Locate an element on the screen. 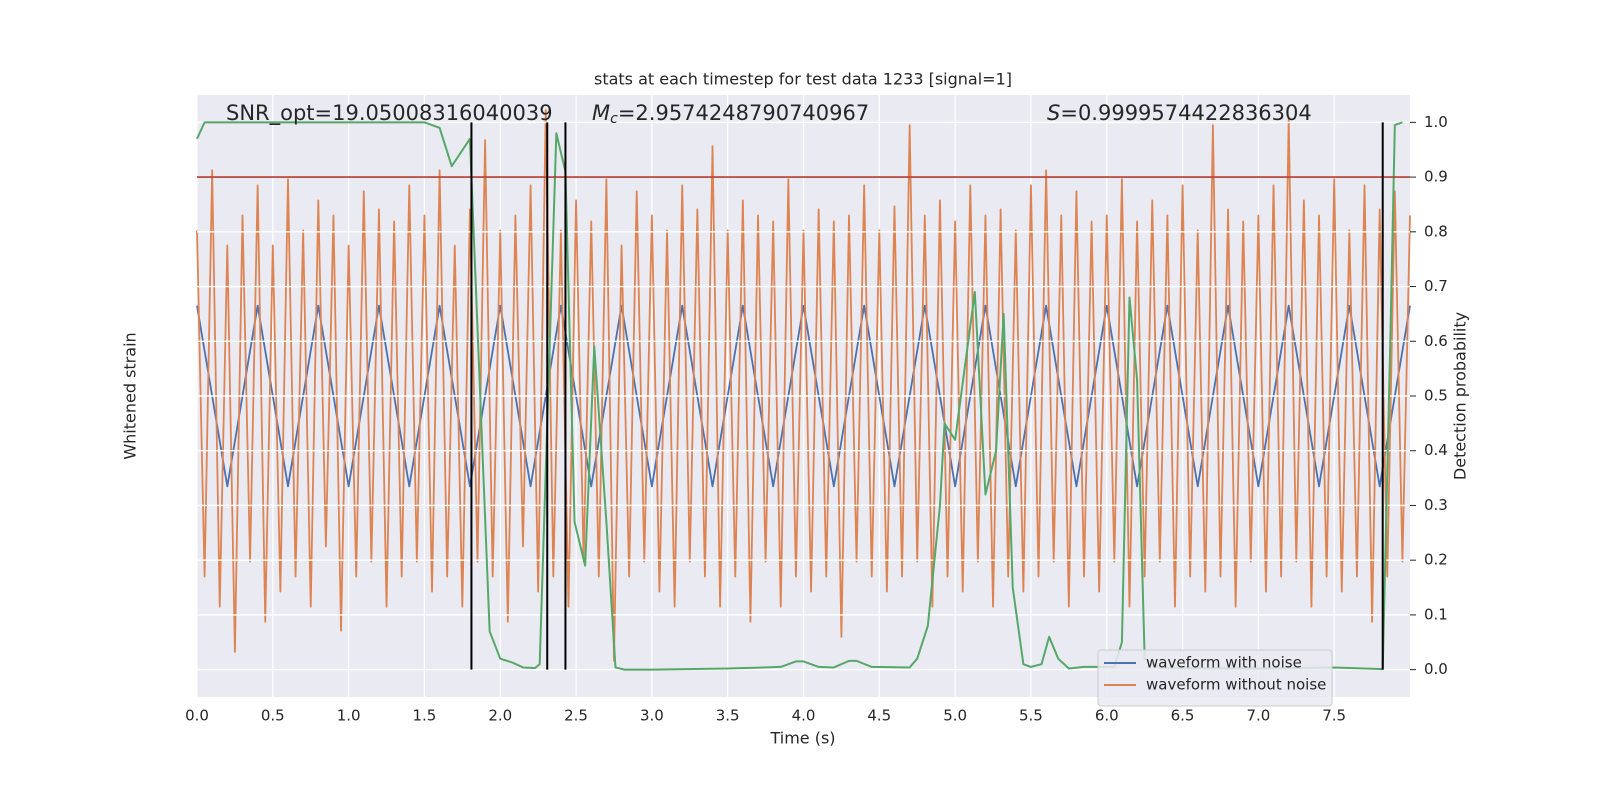 Image resolution: width=1600 pixels, height=800 pixels. y2-tick-label: 0.4 is located at coordinates (1436, 450).